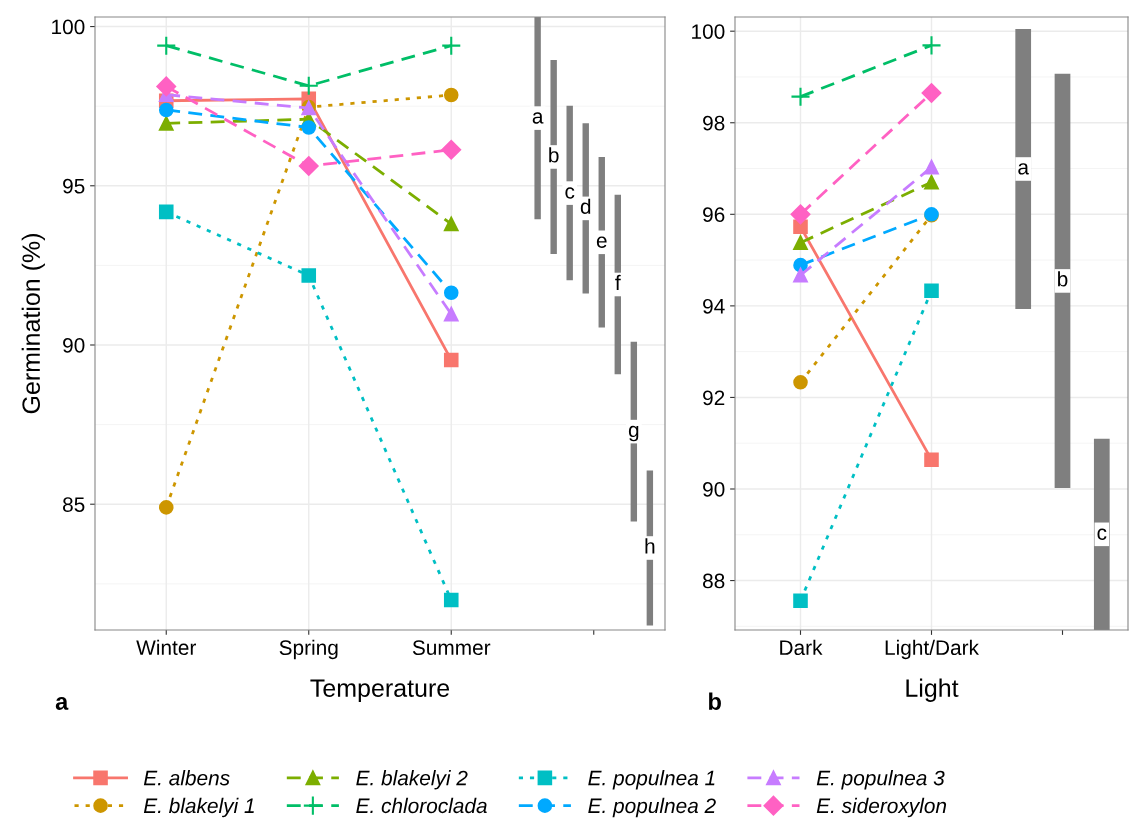 Image resolution: width=1135 pixels, height=836 pixels. Describe the element at coordinates (715, 701) in the screenshot. I see `text: b` at that location.